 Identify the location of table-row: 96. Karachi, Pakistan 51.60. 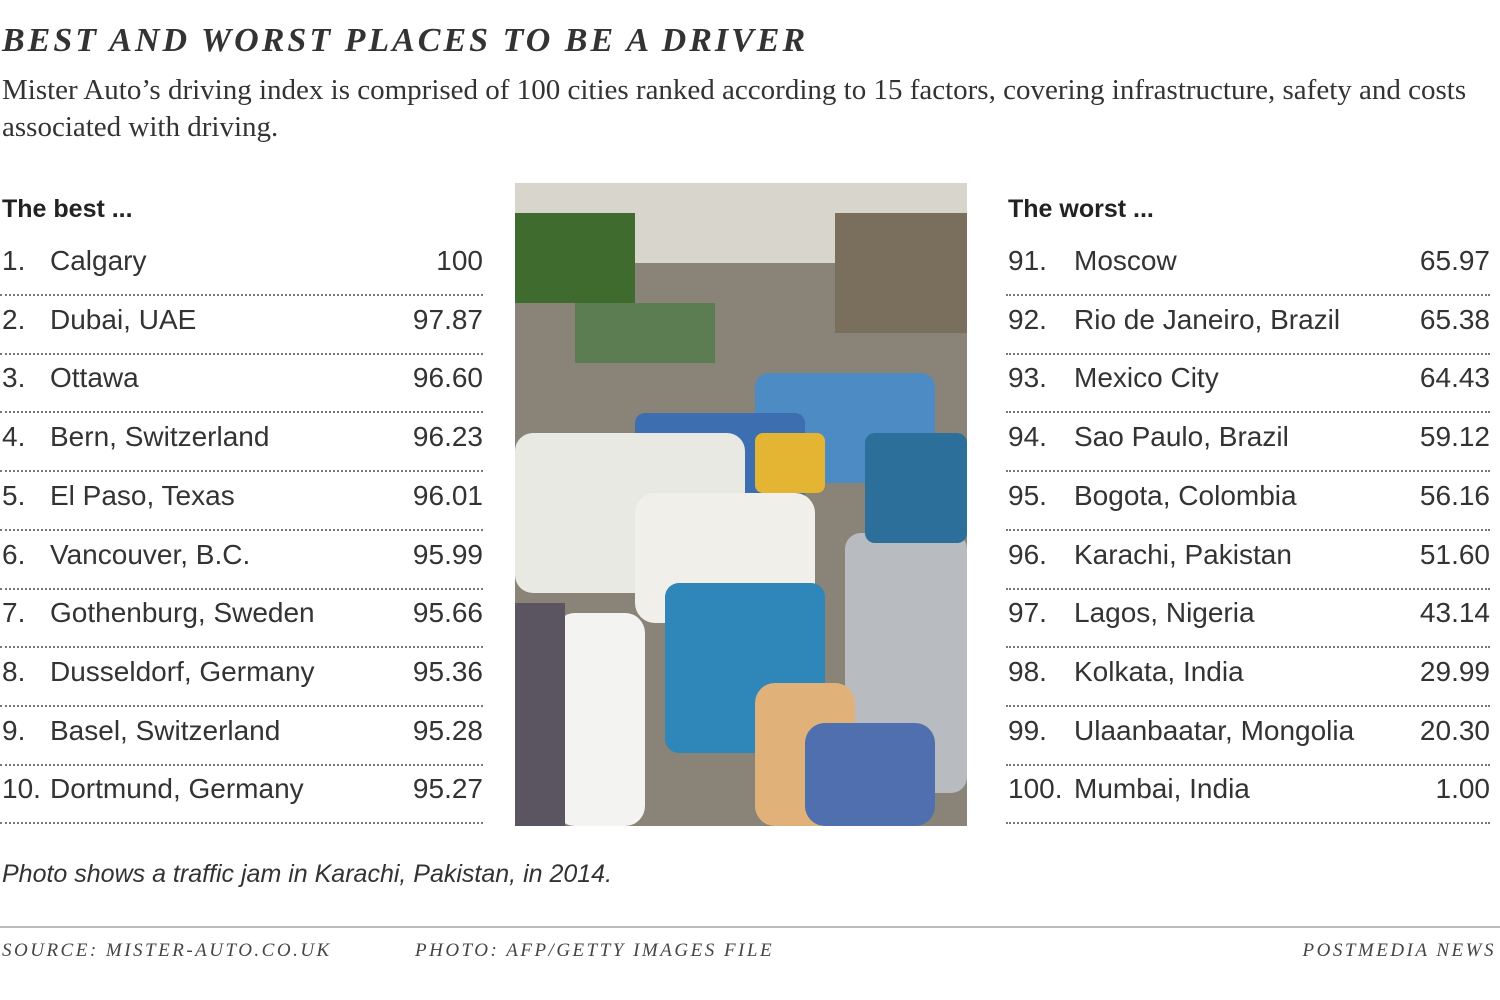
(1248, 560).